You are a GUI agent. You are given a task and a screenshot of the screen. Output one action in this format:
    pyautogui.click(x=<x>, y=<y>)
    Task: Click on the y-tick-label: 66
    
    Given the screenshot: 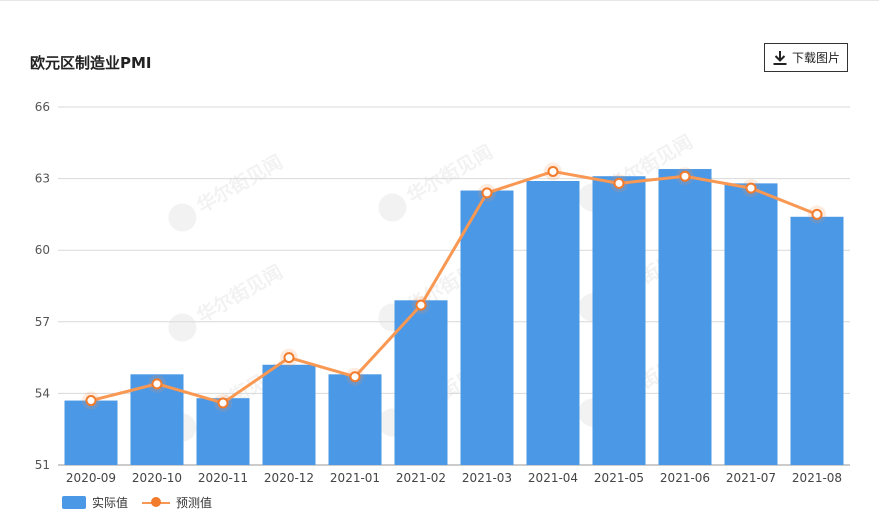 What is the action you would take?
    pyautogui.click(x=42, y=107)
    